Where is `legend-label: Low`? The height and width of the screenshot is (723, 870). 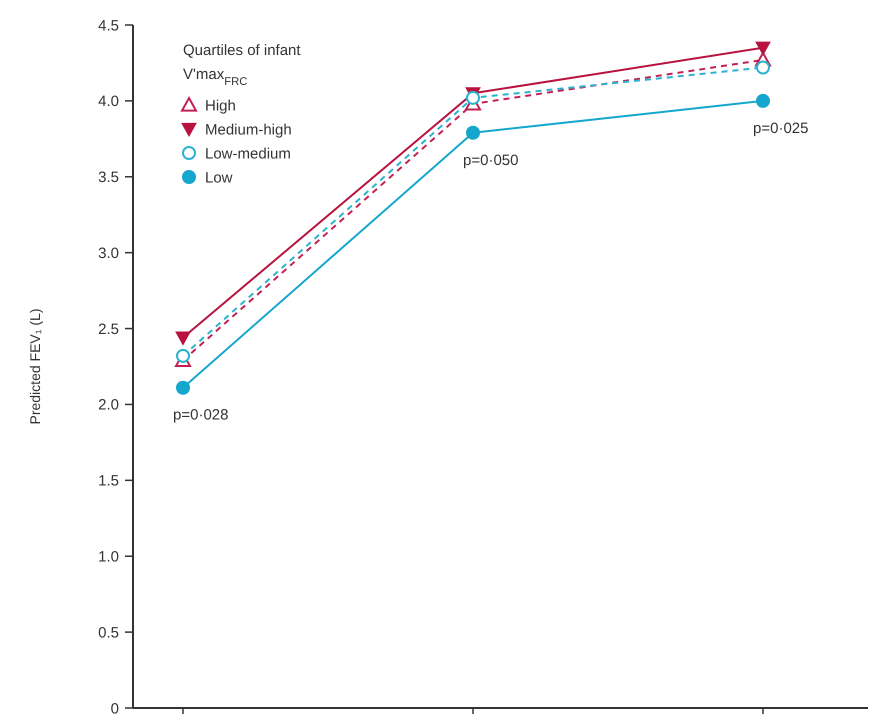 legend-label: Low is located at coordinates (219, 177).